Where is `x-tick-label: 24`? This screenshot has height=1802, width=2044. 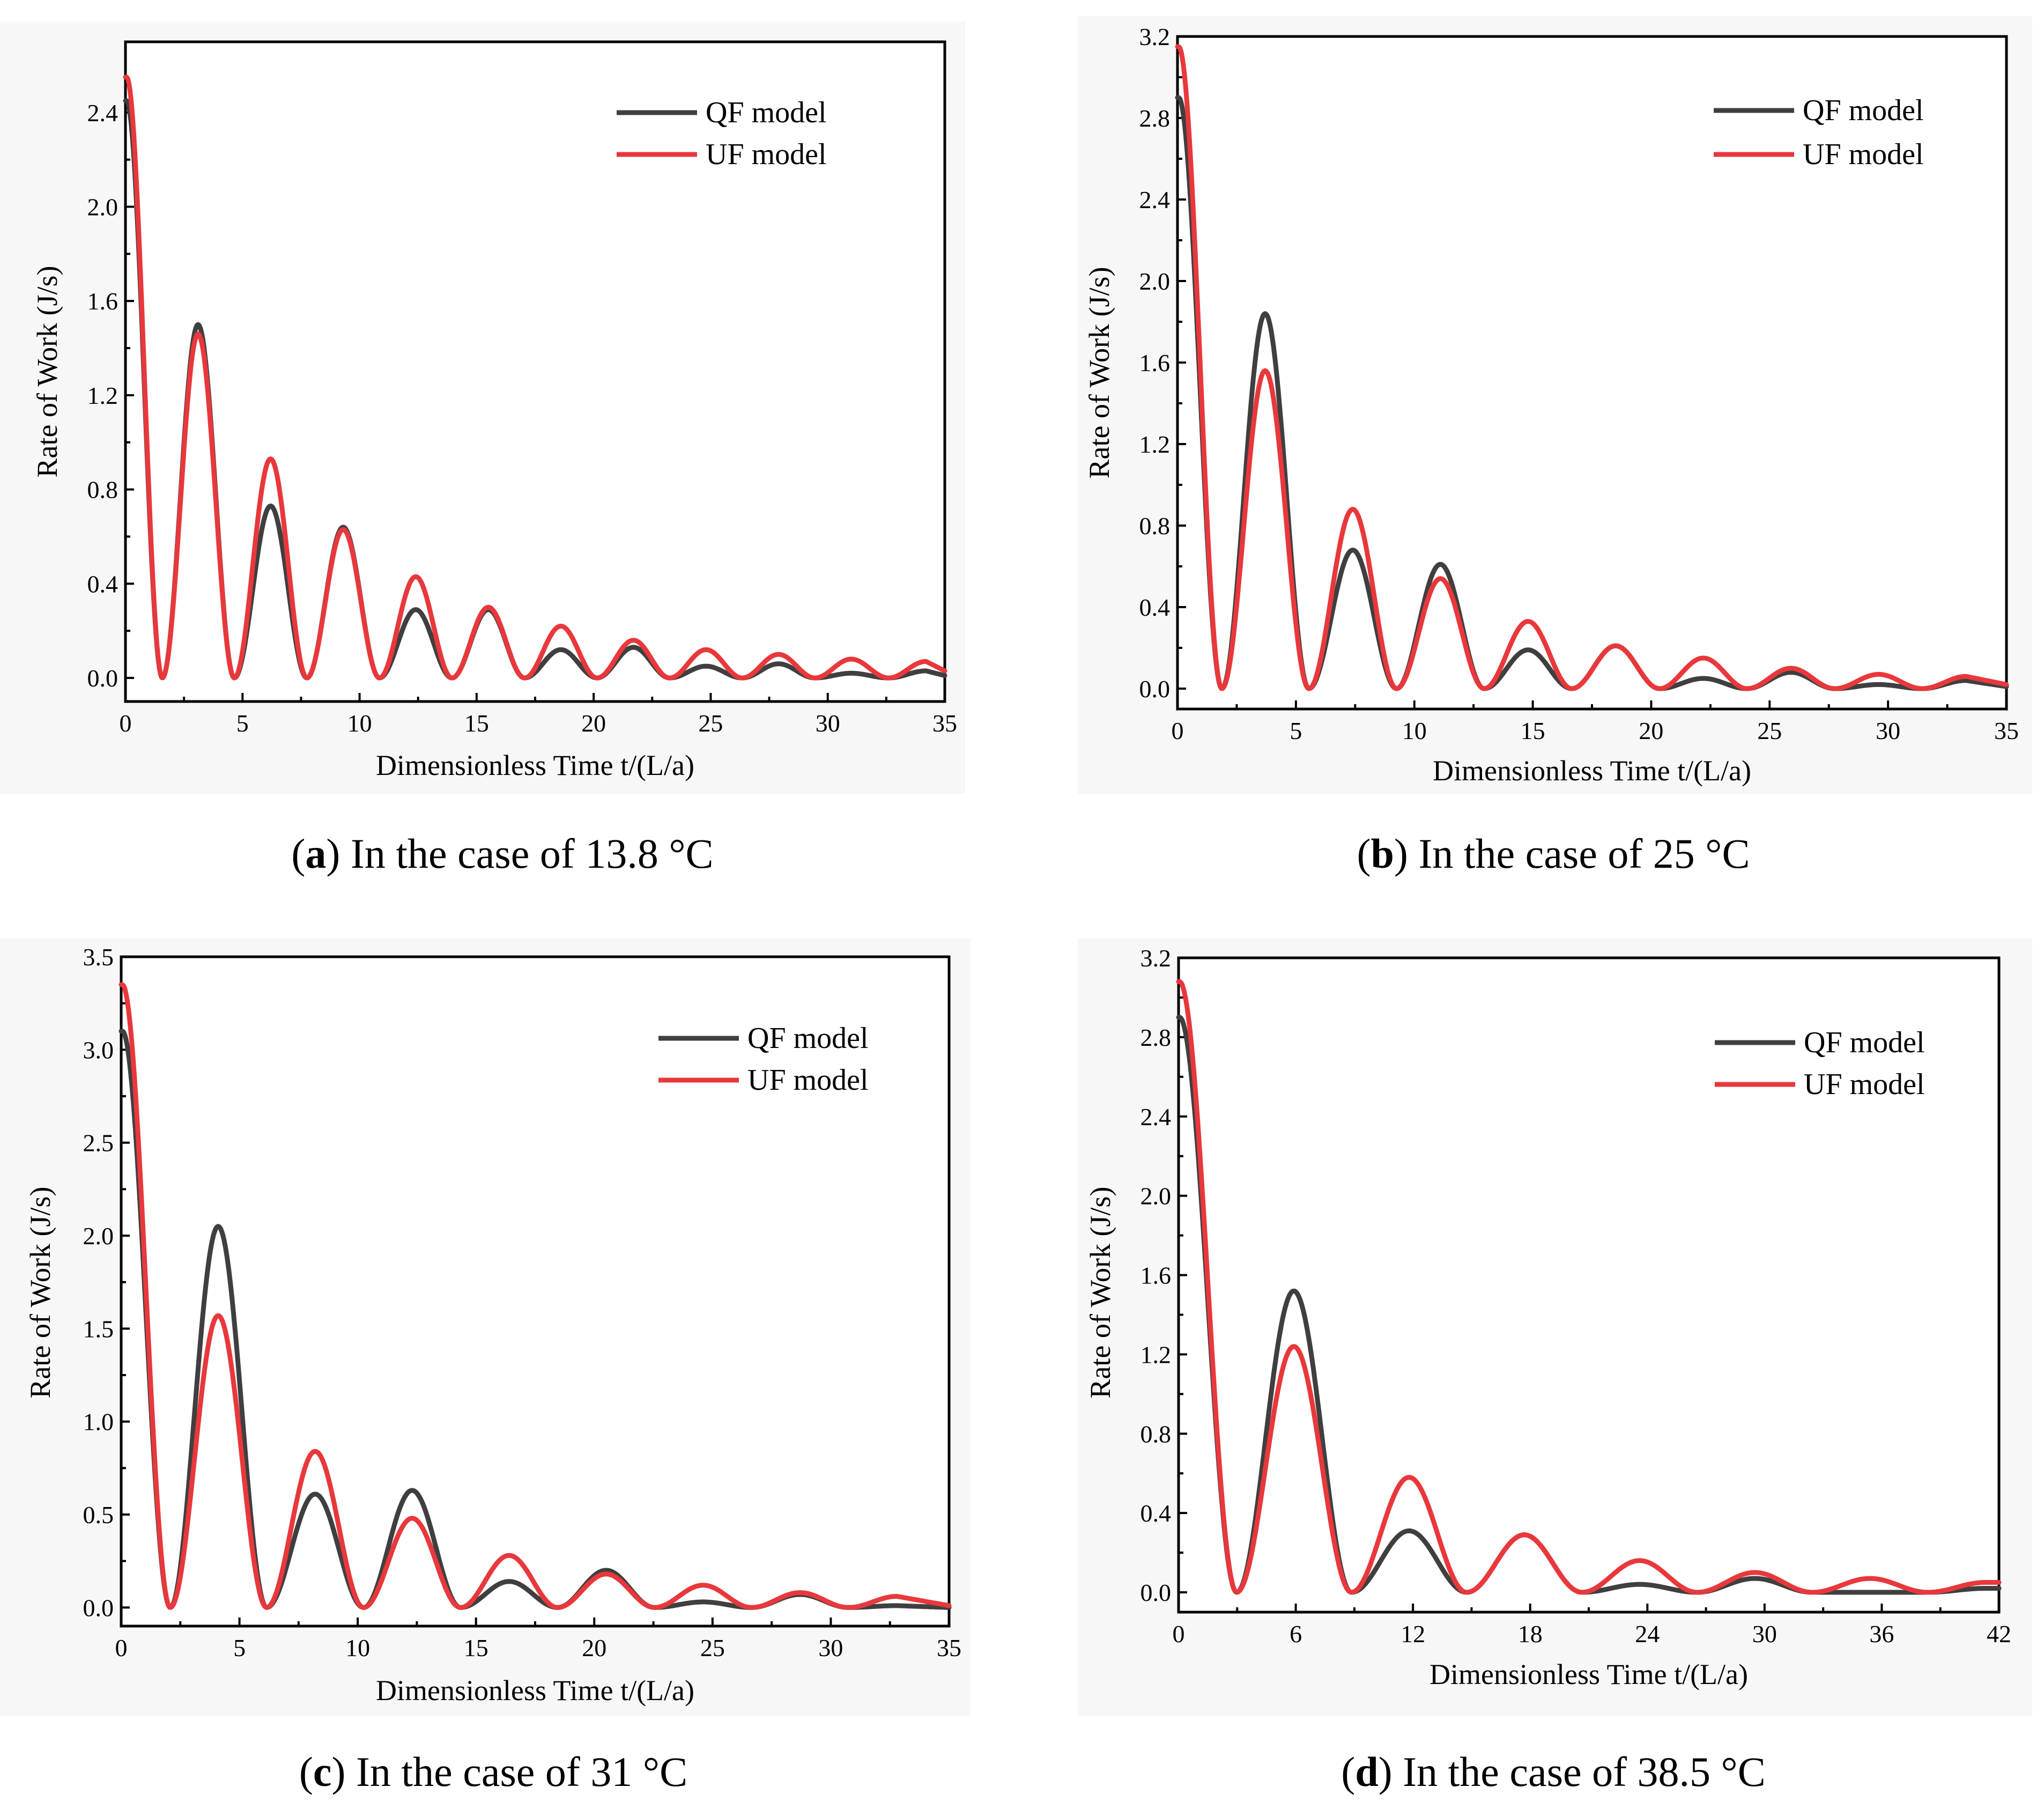 x-tick-label: 24 is located at coordinates (1647, 1634).